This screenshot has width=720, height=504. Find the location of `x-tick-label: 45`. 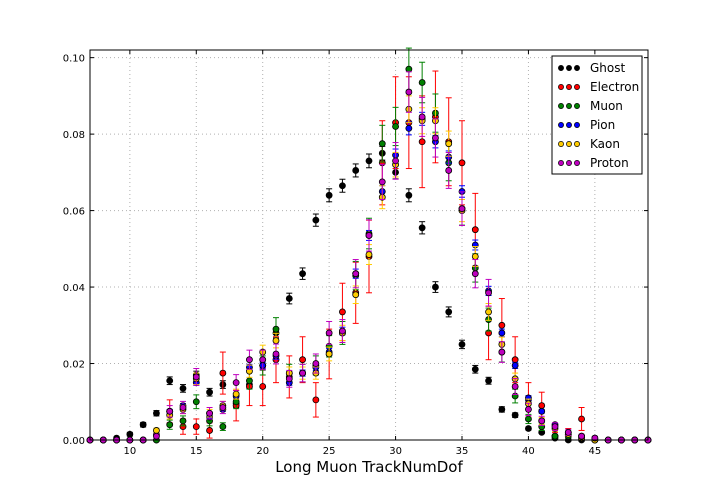

x-tick-label: 45 is located at coordinates (594, 451).